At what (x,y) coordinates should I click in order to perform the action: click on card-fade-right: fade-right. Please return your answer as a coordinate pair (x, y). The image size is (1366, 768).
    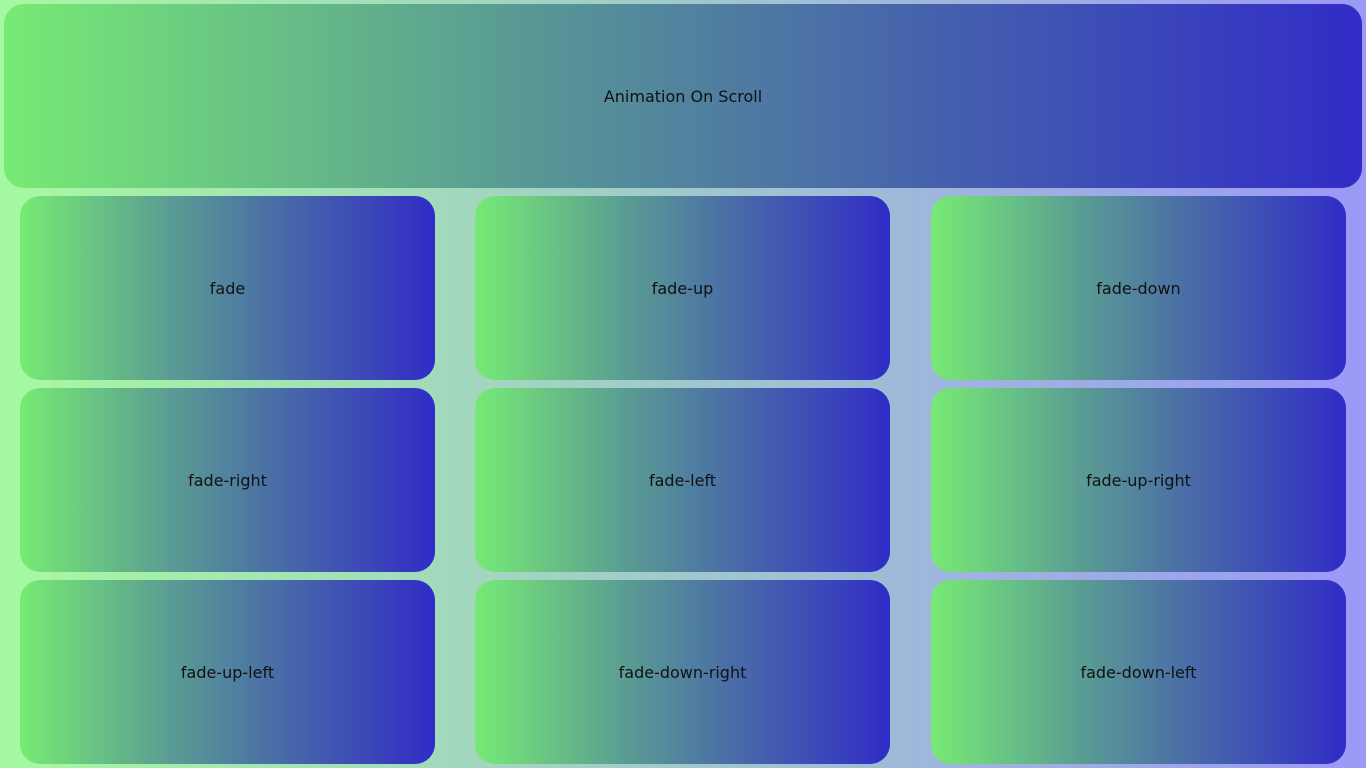
    Looking at the image, I should click on (227, 480).